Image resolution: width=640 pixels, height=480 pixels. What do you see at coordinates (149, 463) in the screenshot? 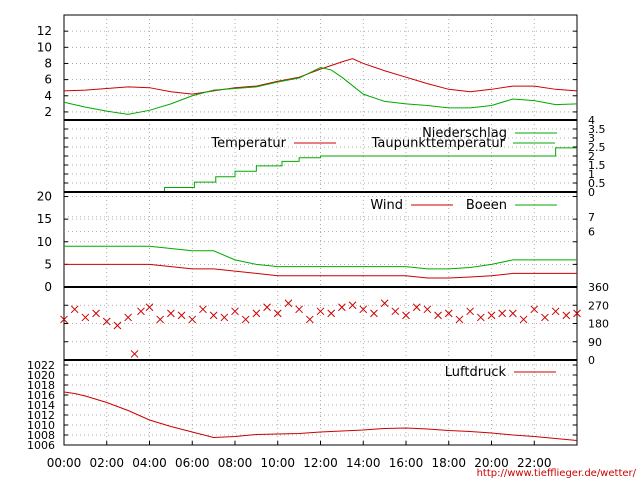
I see `x-tick-label: 04:00` at bounding box center [149, 463].